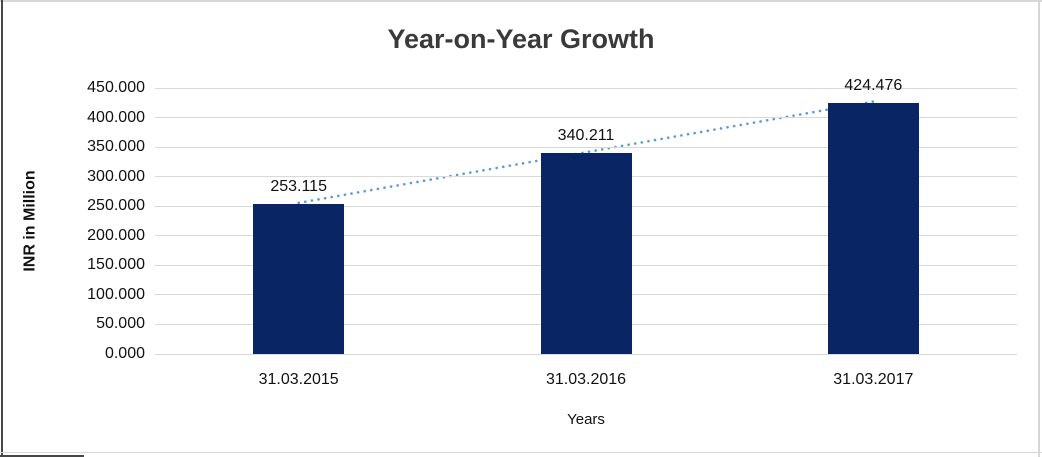 The height and width of the screenshot is (457, 1042). What do you see at coordinates (2, 228) in the screenshot?
I see `frame-edge-left` at bounding box center [2, 228].